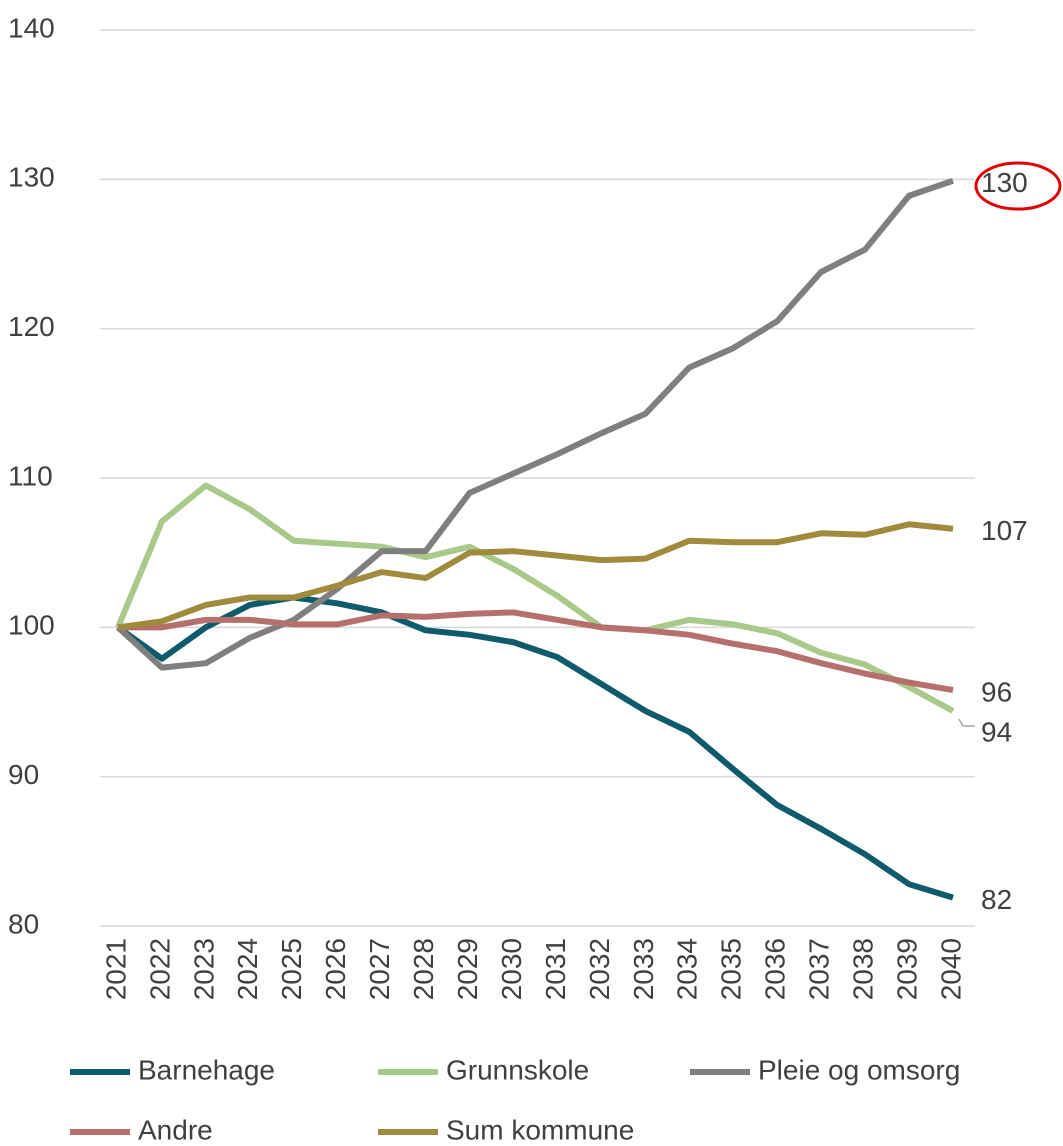 The width and height of the screenshot is (1063, 1146). I want to click on x-tick-label: 2023, so click(203, 969).